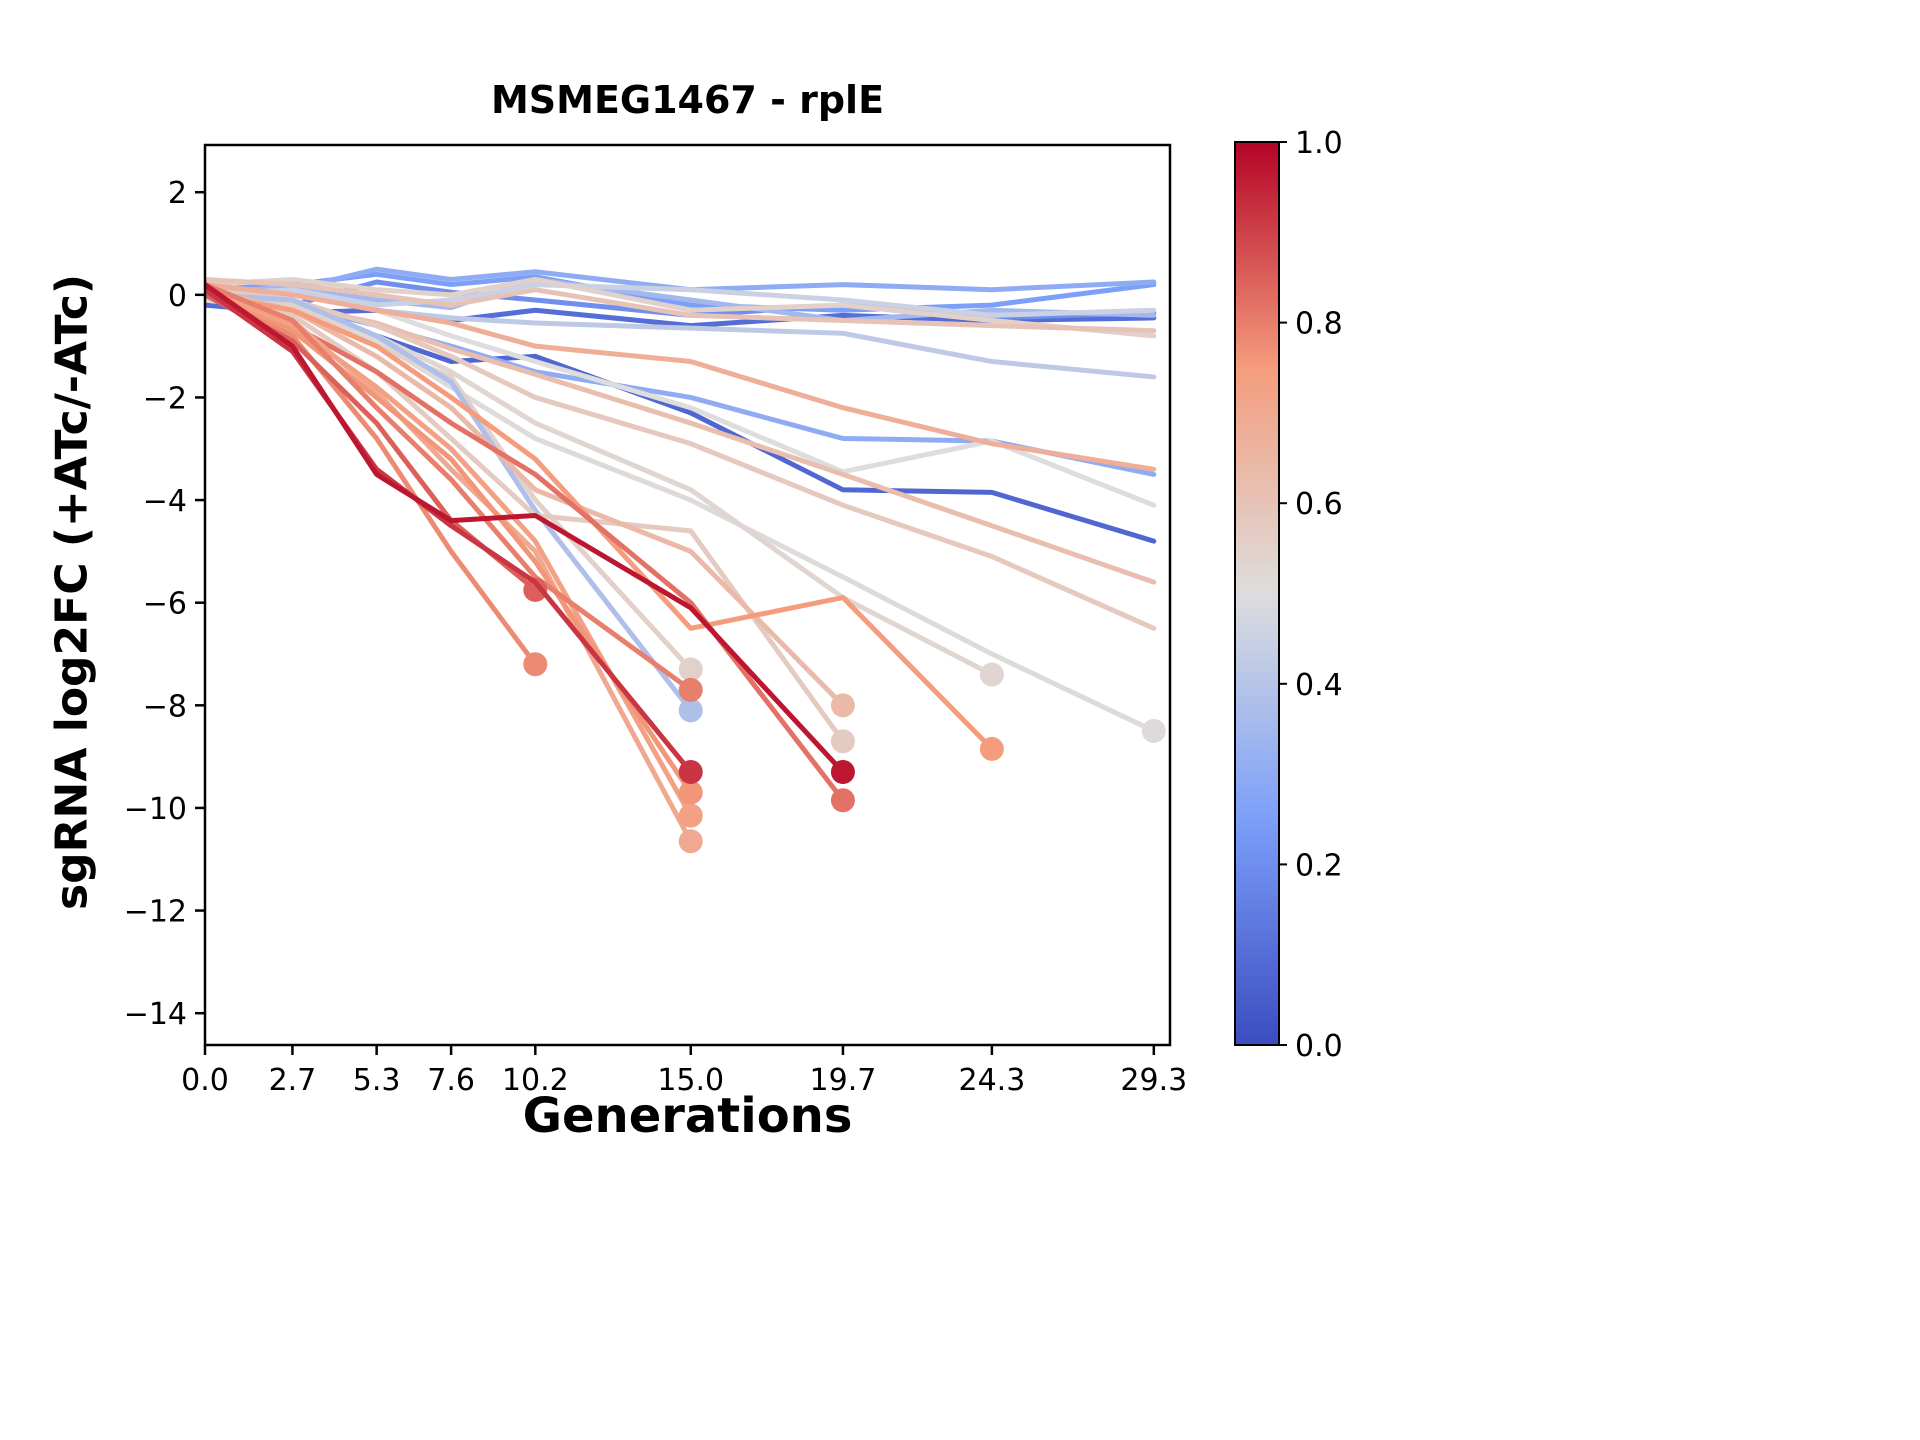  Describe the element at coordinates (293, 1080) in the screenshot. I see `x-tick-label: 2.7` at that location.